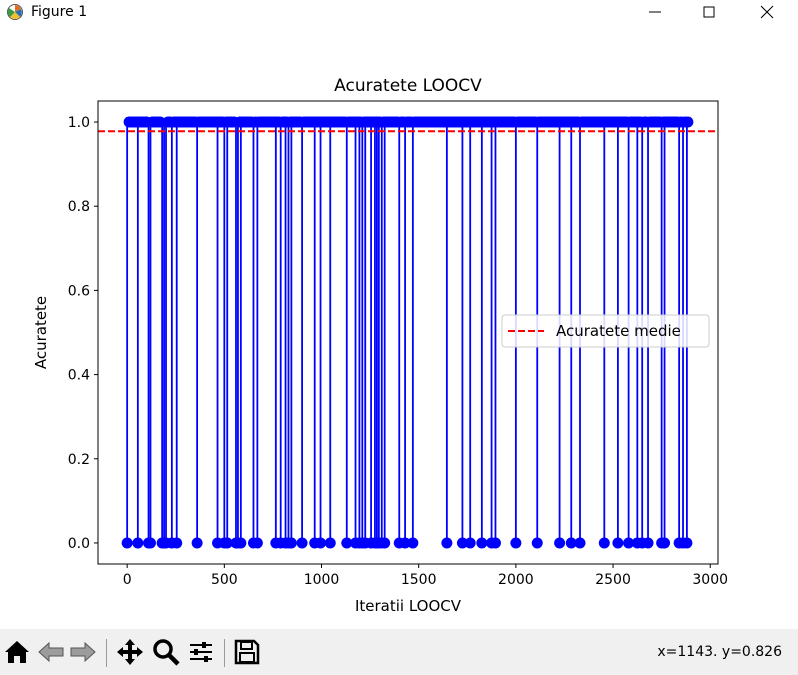 The height and width of the screenshot is (675, 798). Describe the element at coordinates (127, 580) in the screenshot. I see `x-tick-label: 0` at that location.